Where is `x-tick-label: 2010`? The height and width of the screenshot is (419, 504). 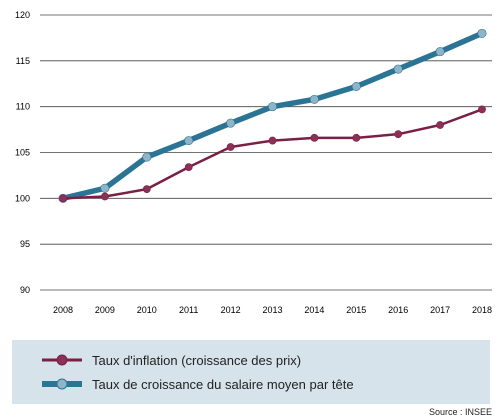
x-tick-label: 2010 is located at coordinates (147, 310).